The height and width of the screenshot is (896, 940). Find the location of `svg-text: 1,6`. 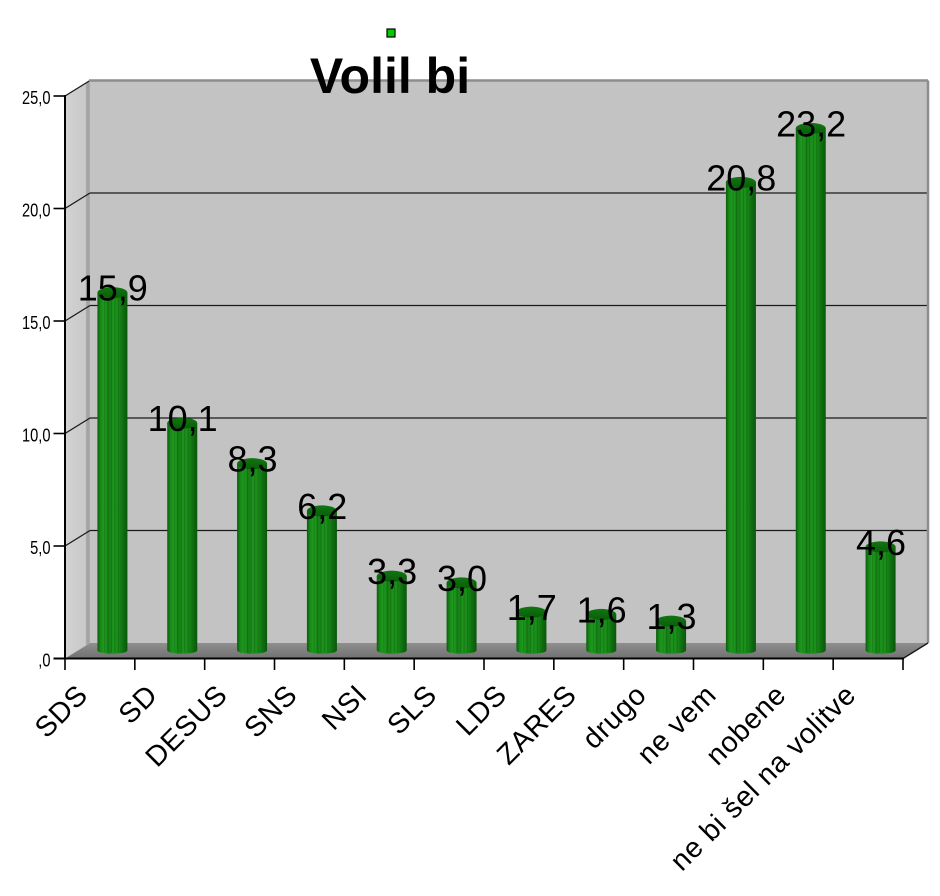

svg-text: 1,6 is located at coordinates (602, 609).